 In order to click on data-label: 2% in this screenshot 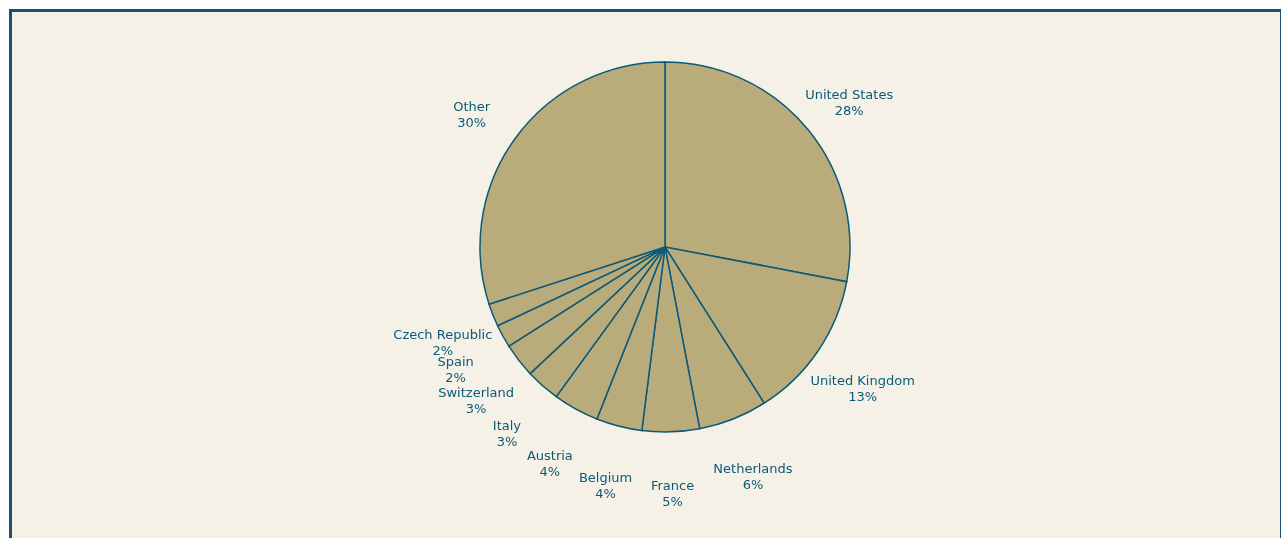, I will do `click(455, 378)`.